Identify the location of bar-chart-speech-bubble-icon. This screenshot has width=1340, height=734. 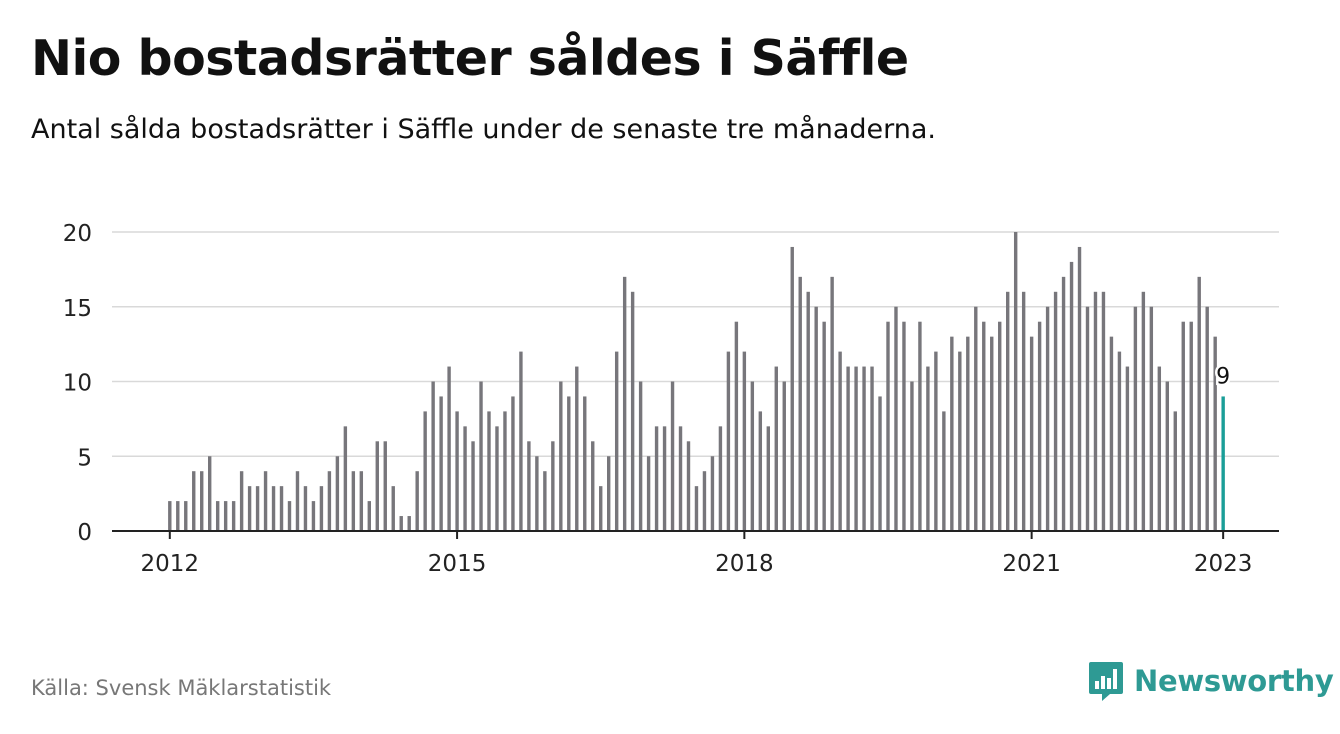
(1106, 681).